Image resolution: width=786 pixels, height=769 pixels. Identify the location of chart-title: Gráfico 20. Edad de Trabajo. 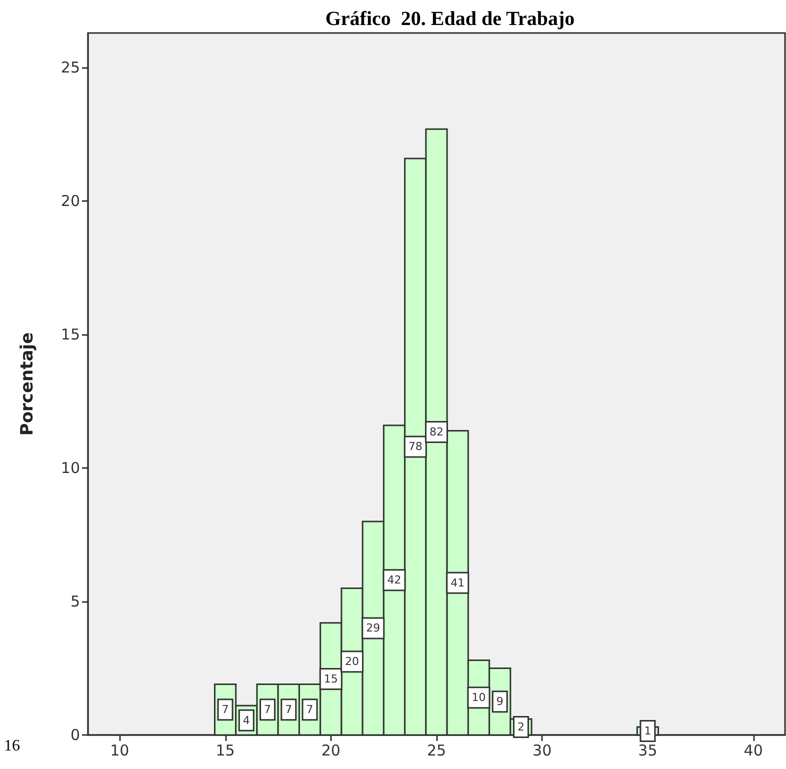
(450, 19).